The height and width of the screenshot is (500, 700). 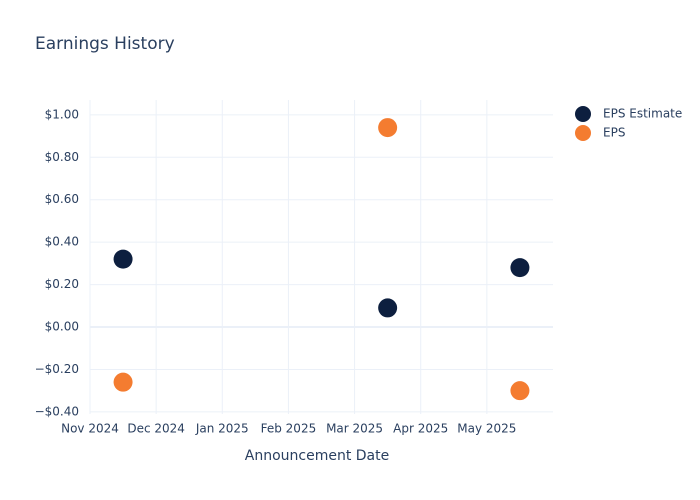 I want to click on x-tick-label: Apr 2025, so click(x=420, y=429).